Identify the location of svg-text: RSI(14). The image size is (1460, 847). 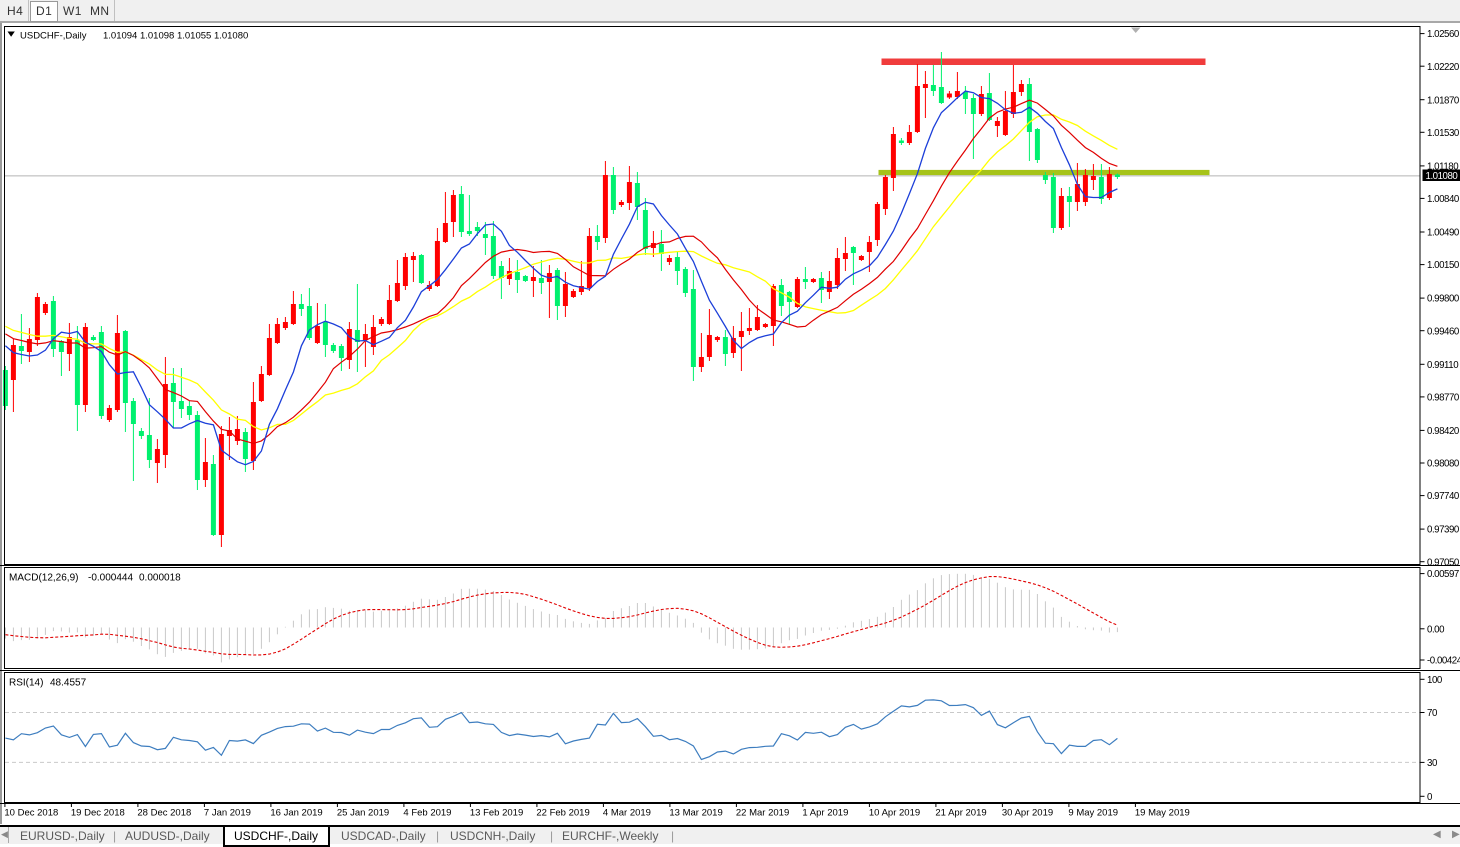
(26, 683).